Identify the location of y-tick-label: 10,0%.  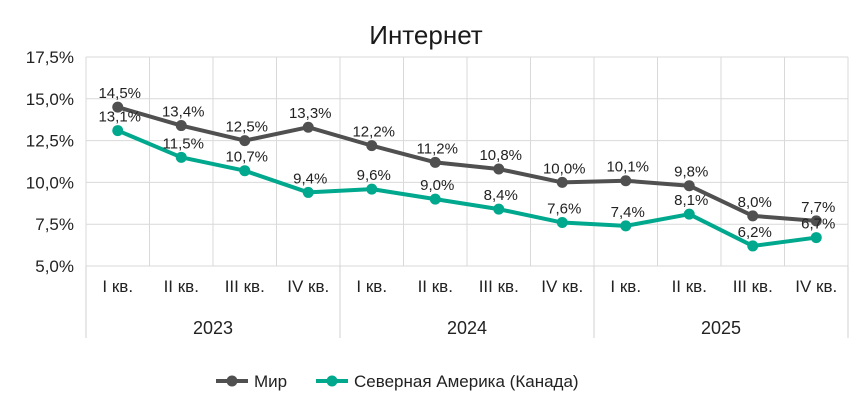
(50, 182).